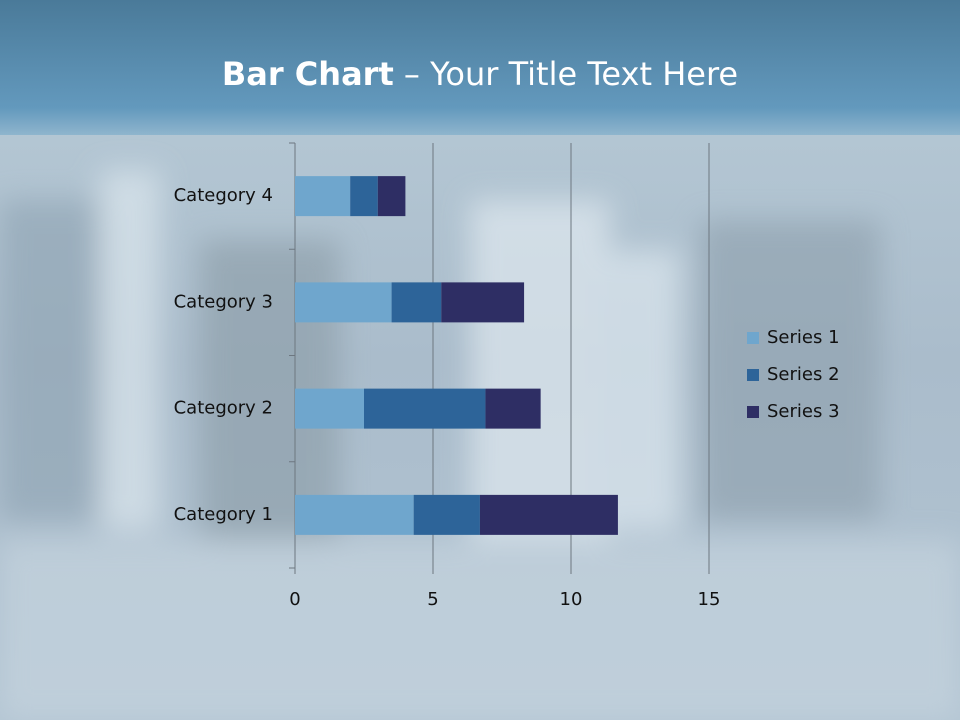  What do you see at coordinates (432, 599) in the screenshot?
I see `x-tick-label: 5` at bounding box center [432, 599].